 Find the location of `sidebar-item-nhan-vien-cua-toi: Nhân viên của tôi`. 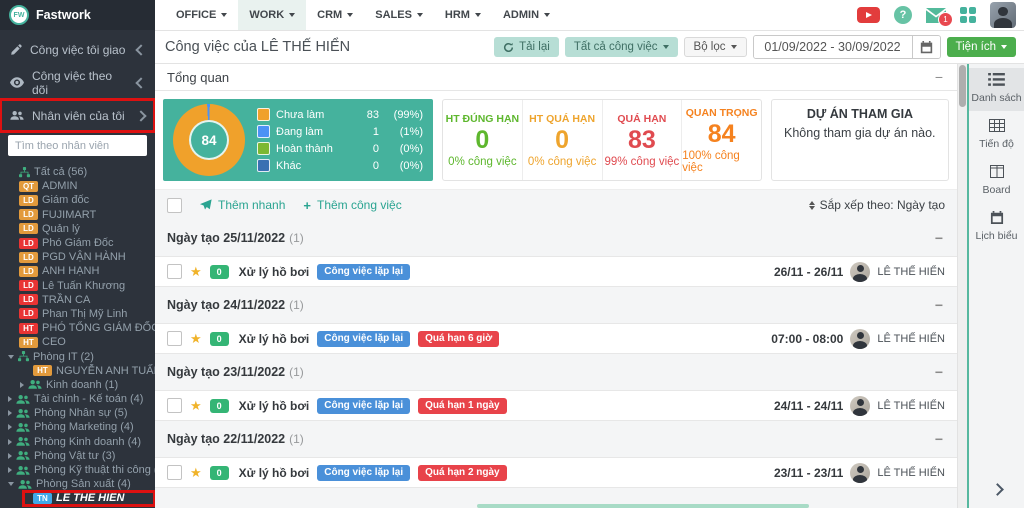

sidebar-item-nhan-vien-cua-toi: Nhân viên của tôi is located at coordinates (77, 115).